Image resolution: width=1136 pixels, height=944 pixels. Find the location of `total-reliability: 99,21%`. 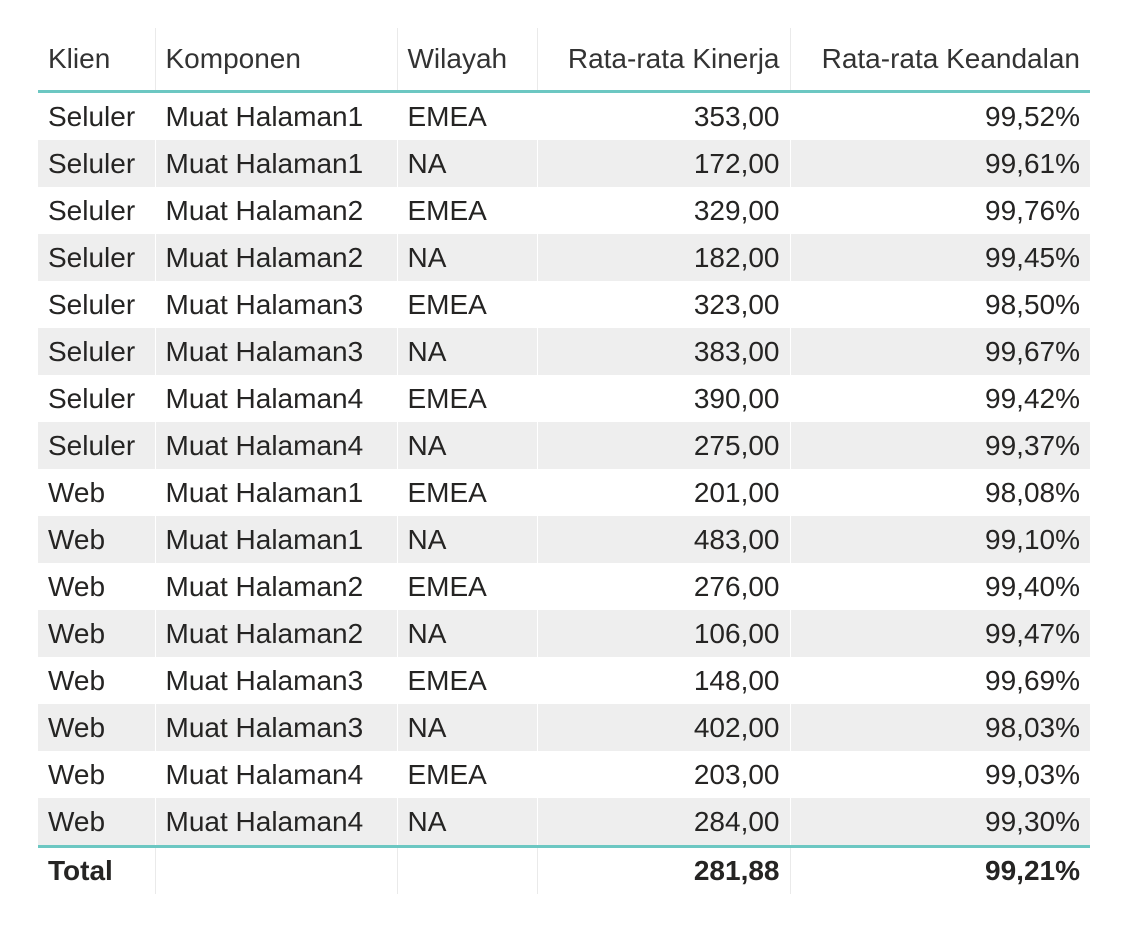

total-reliability: 99,21% is located at coordinates (940, 869).